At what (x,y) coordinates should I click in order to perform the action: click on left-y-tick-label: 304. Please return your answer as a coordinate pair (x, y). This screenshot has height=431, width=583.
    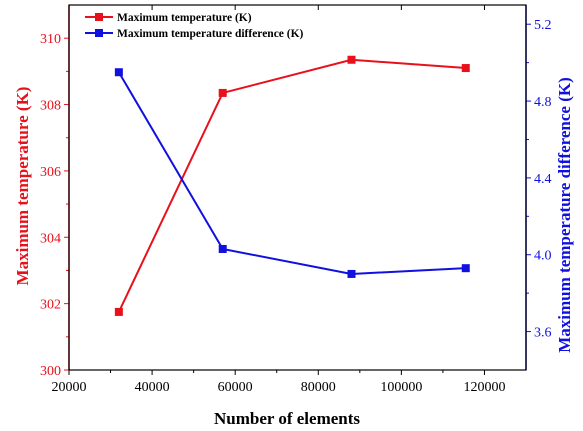
    Looking at the image, I should click on (50, 238).